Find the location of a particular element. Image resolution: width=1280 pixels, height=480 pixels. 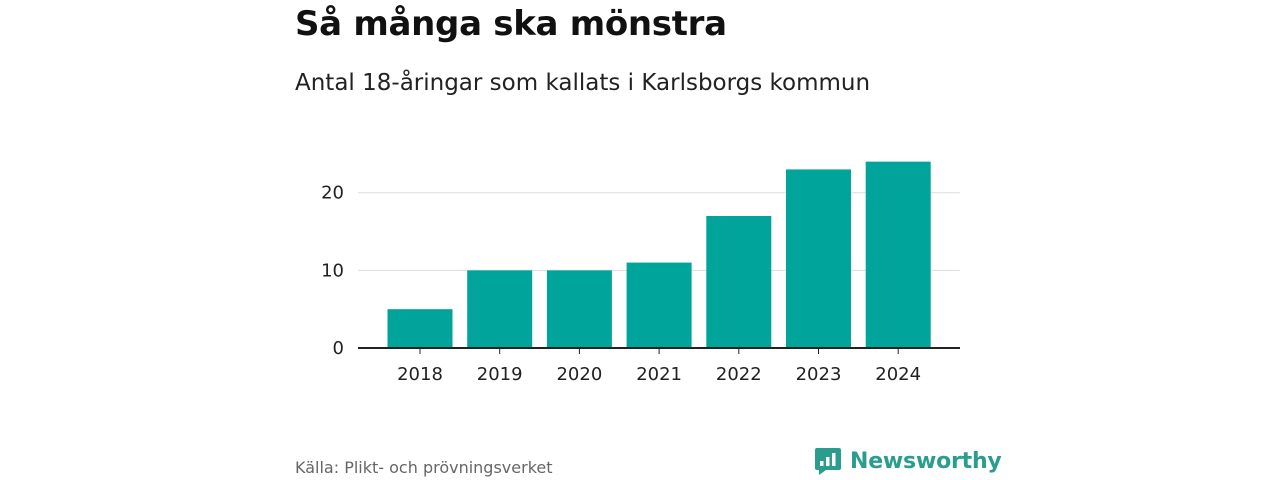

bar-2024 is located at coordinates (898, 254).